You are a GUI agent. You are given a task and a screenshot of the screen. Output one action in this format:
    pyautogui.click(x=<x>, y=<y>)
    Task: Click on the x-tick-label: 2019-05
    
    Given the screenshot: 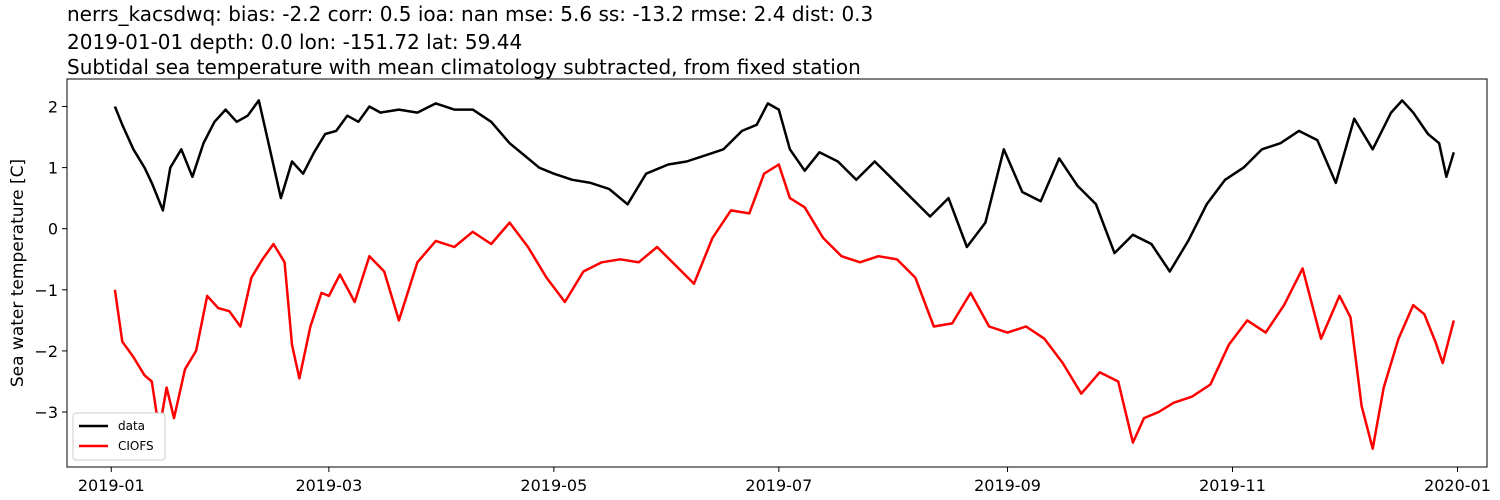 What is the action you would take?
    pyautogui.click(x=553, y=485)
    